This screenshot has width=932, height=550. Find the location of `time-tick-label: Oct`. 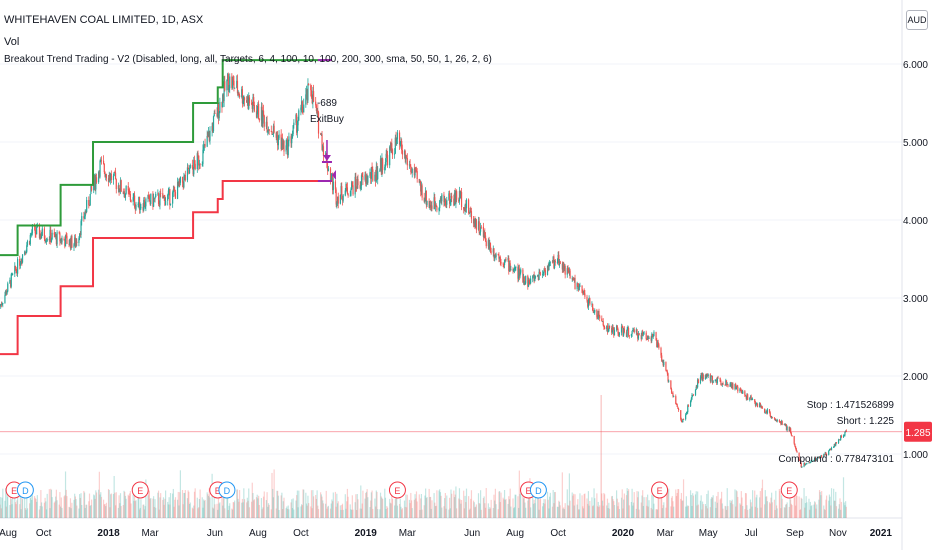

time-tick-label: Oct is located at coordinates (558, 533).